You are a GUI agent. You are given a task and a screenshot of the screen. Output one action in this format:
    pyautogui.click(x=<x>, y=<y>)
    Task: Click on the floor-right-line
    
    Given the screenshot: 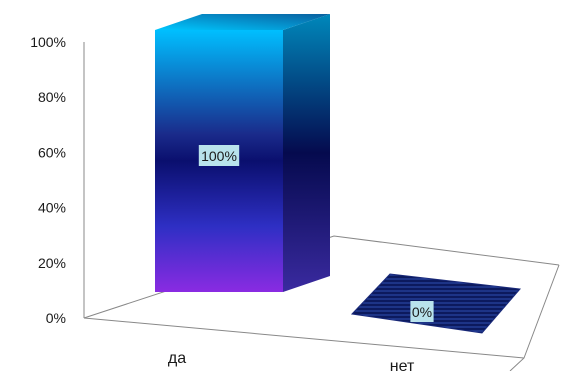 What is the action you would take?
    pyautogui.click(x=534, y=317)
    